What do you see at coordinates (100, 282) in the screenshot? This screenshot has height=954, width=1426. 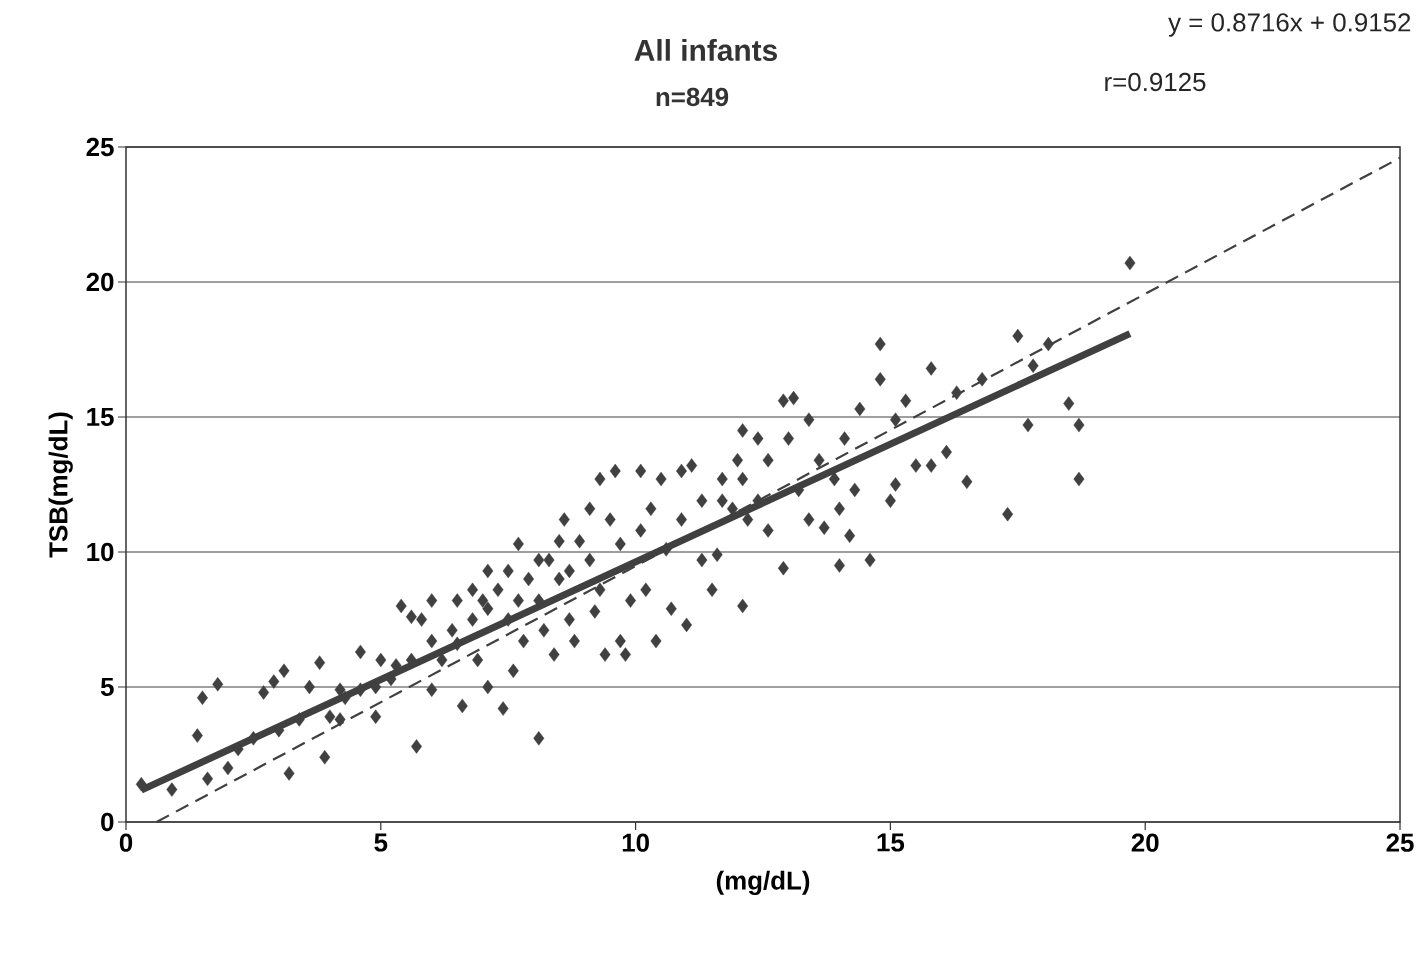 I see `y-tick-label: 20` at bounding box center [100, 282].